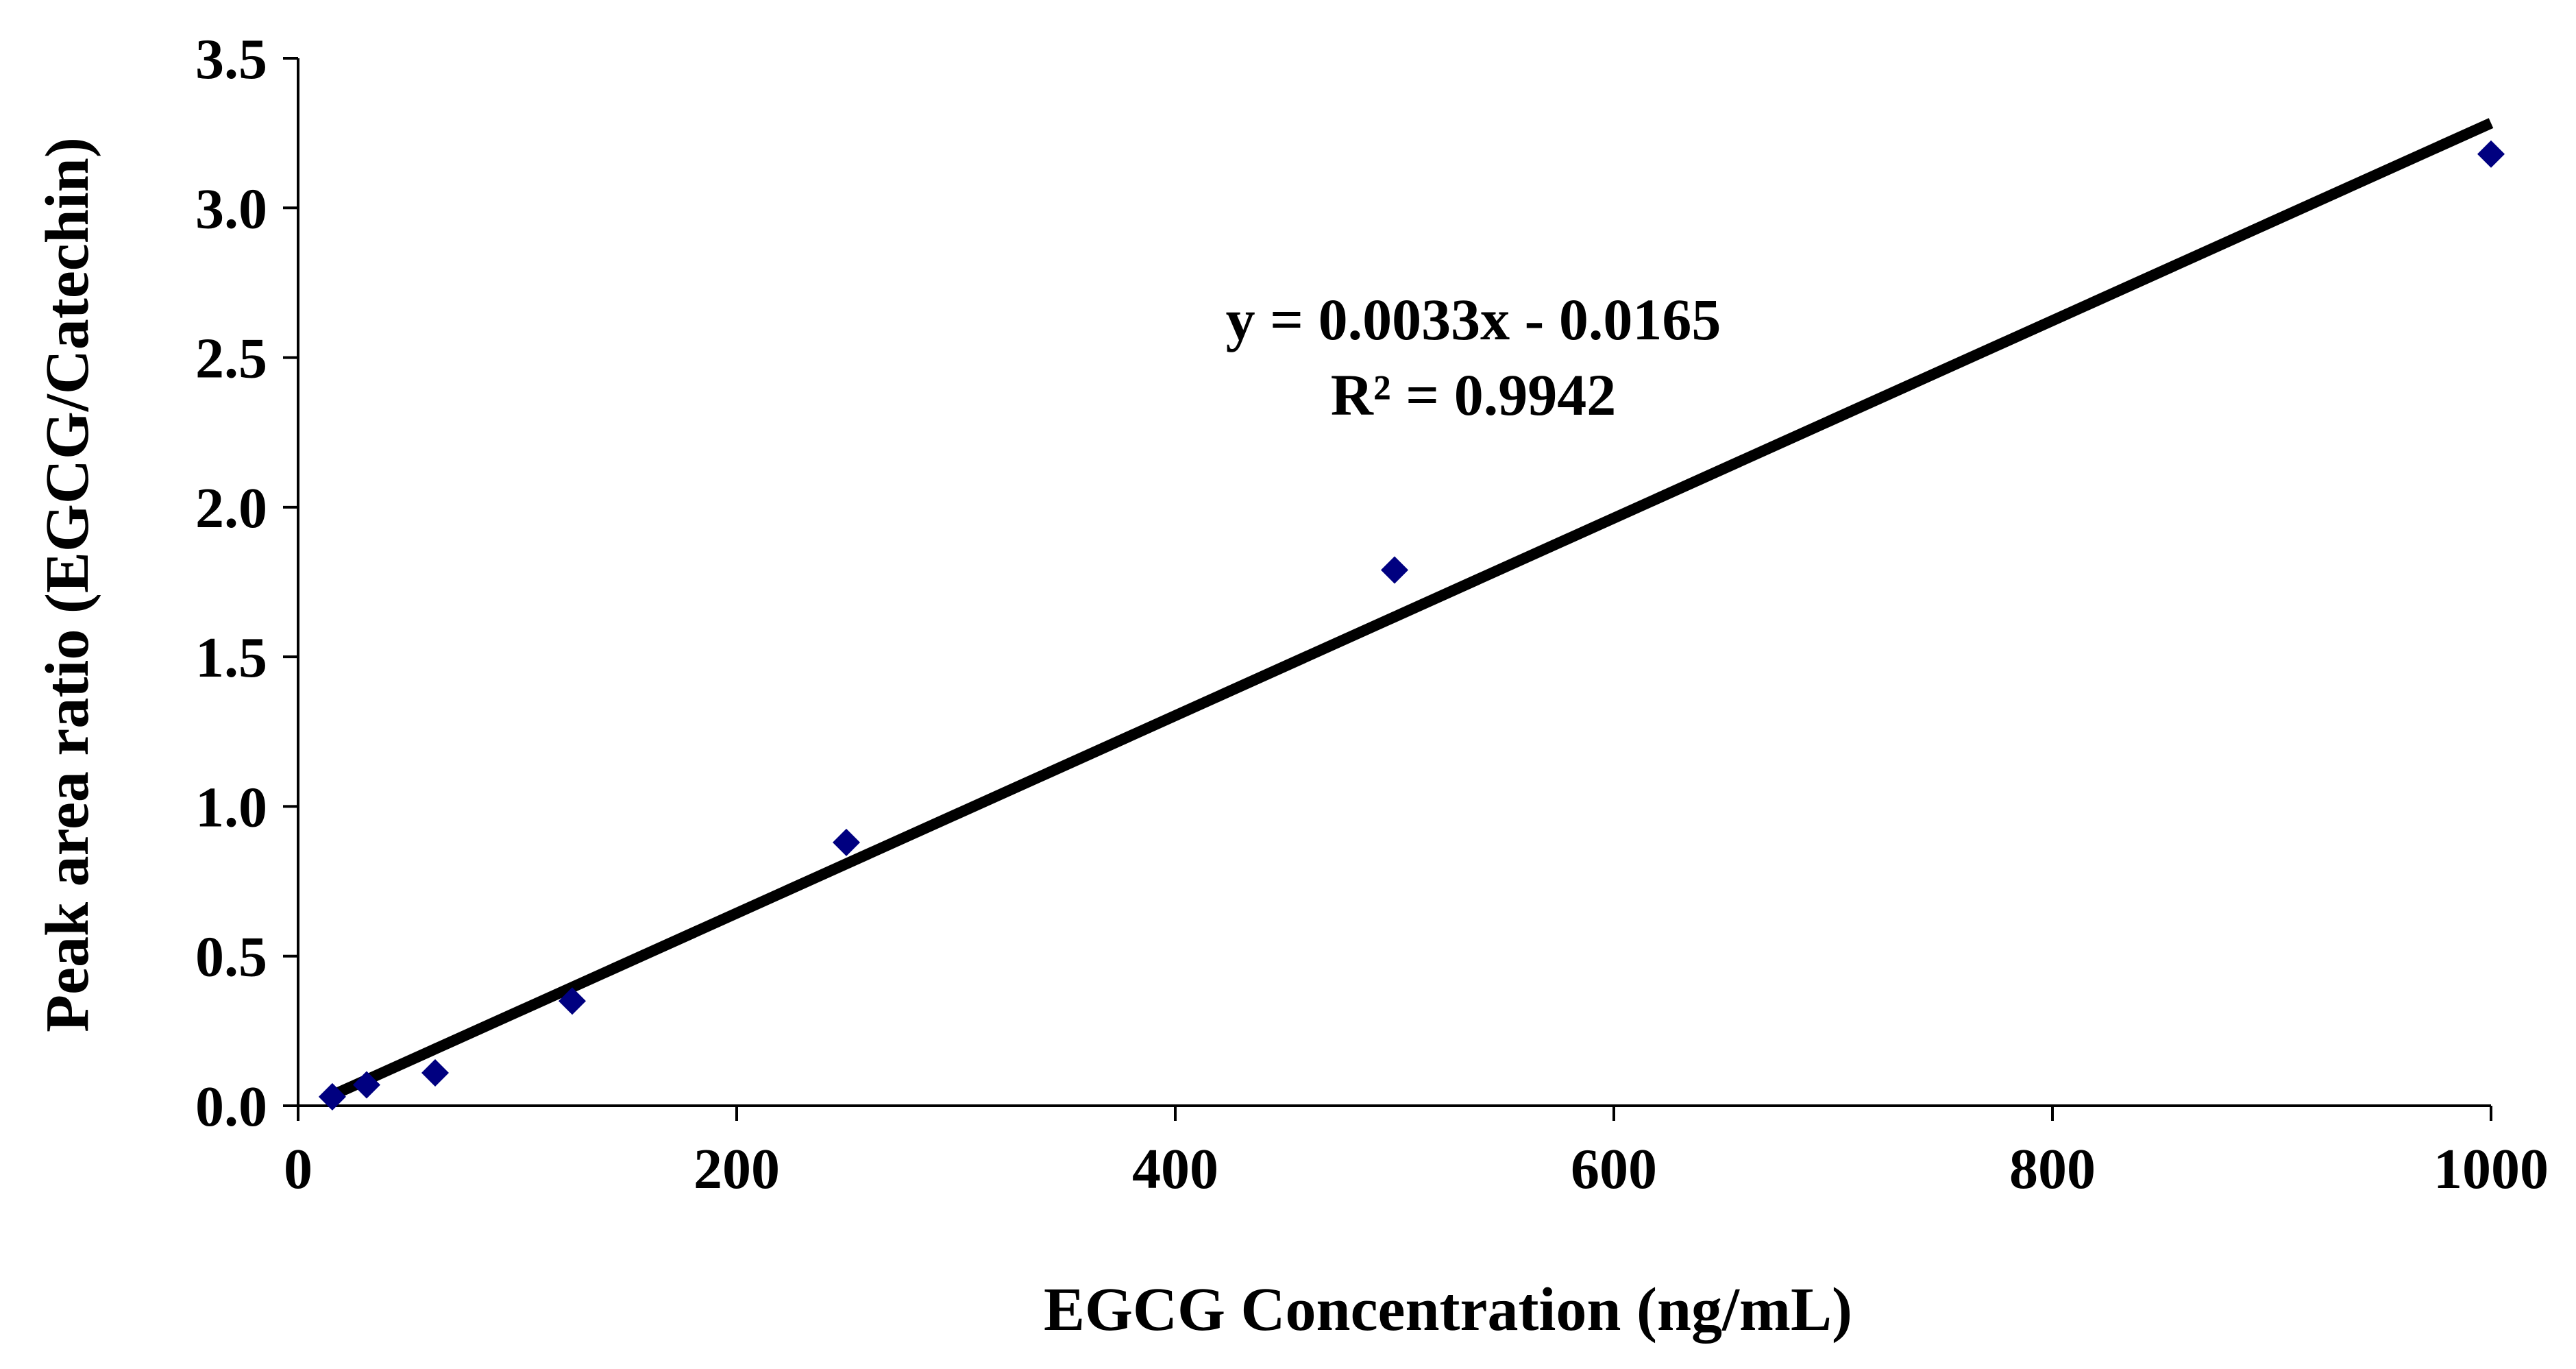 The width and height of the screenshot is (2576, 1369). I want to click on x-tick-label: 800, so click(2053, 1169).